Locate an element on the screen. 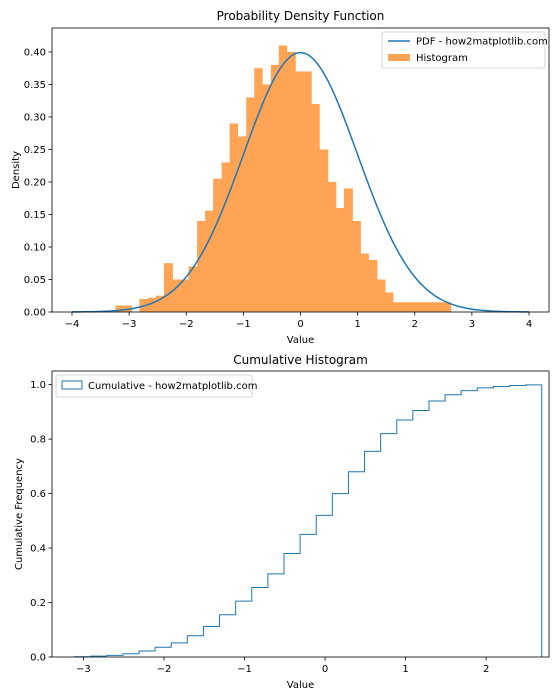 This screenshot has width=560, height=700. pdf-x-tick-label: 2 is located at coordinates (415, 324).